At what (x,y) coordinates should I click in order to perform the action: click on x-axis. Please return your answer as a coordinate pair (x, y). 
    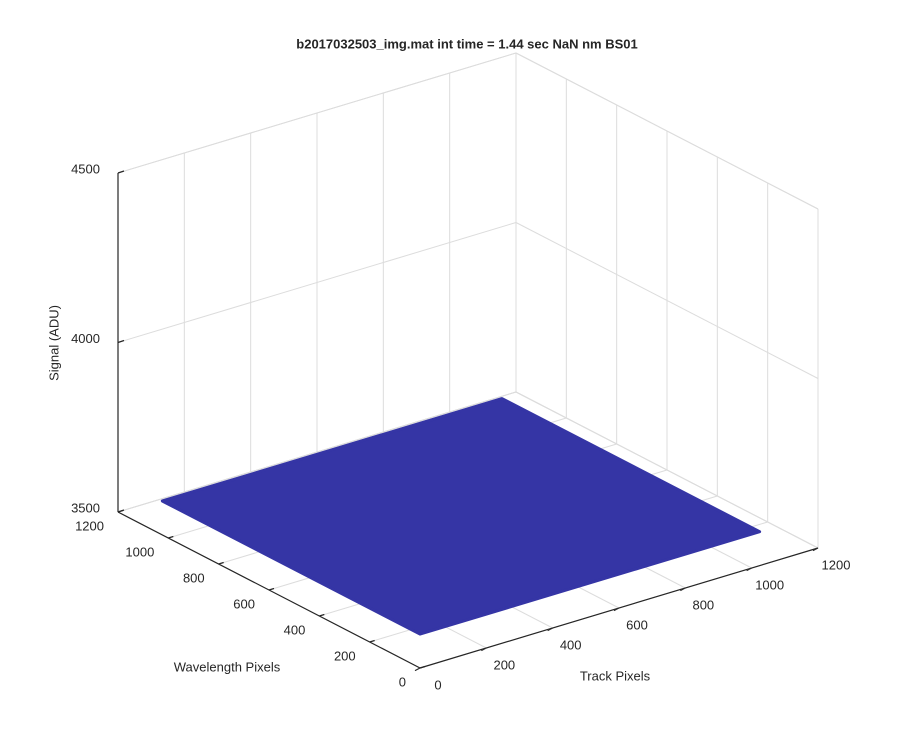
    Looking at the image, I should click on (619, 608).